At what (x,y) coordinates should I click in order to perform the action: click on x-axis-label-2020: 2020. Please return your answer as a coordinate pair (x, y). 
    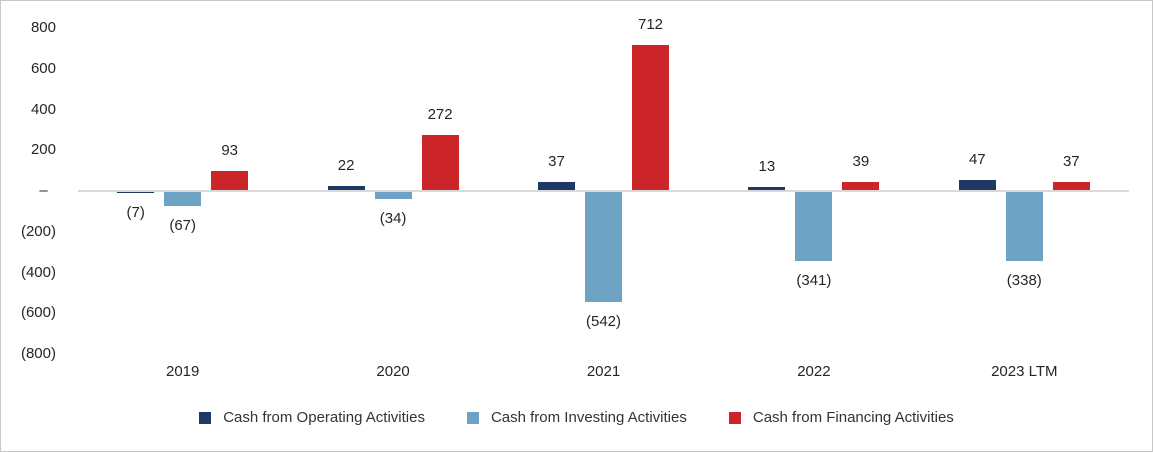
    Looking at the image, I should click on (393, 371).